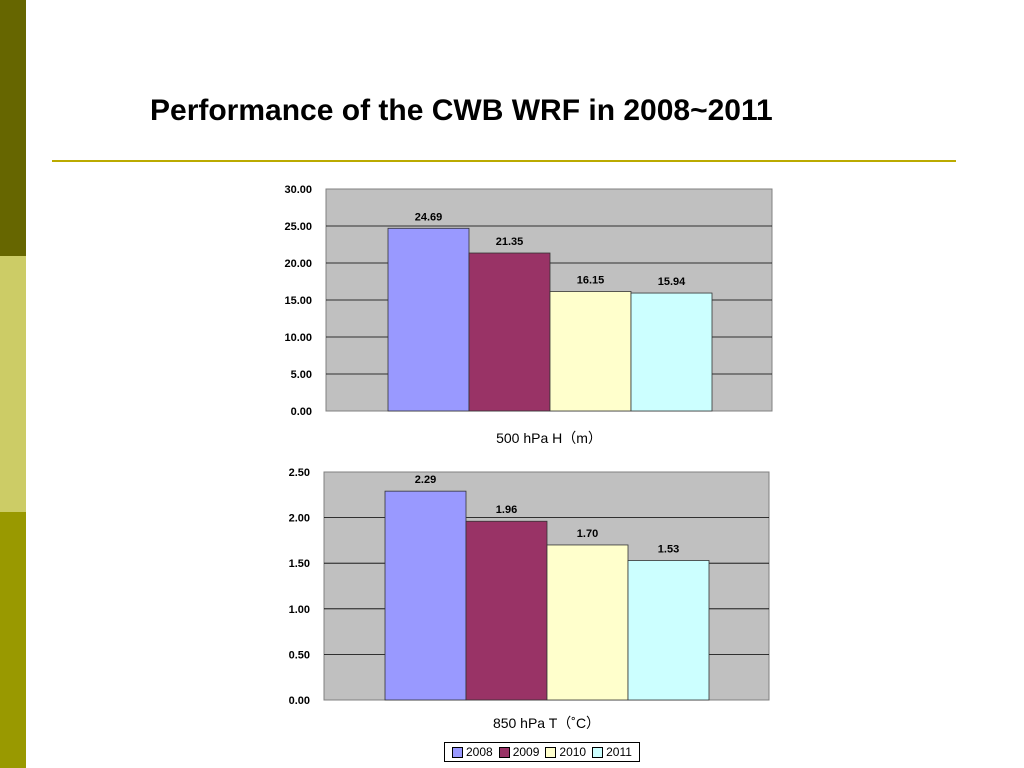 The image size is (1024, 768). I want to click on chart2-data-label-2008: 2.29, so click(425, 480).